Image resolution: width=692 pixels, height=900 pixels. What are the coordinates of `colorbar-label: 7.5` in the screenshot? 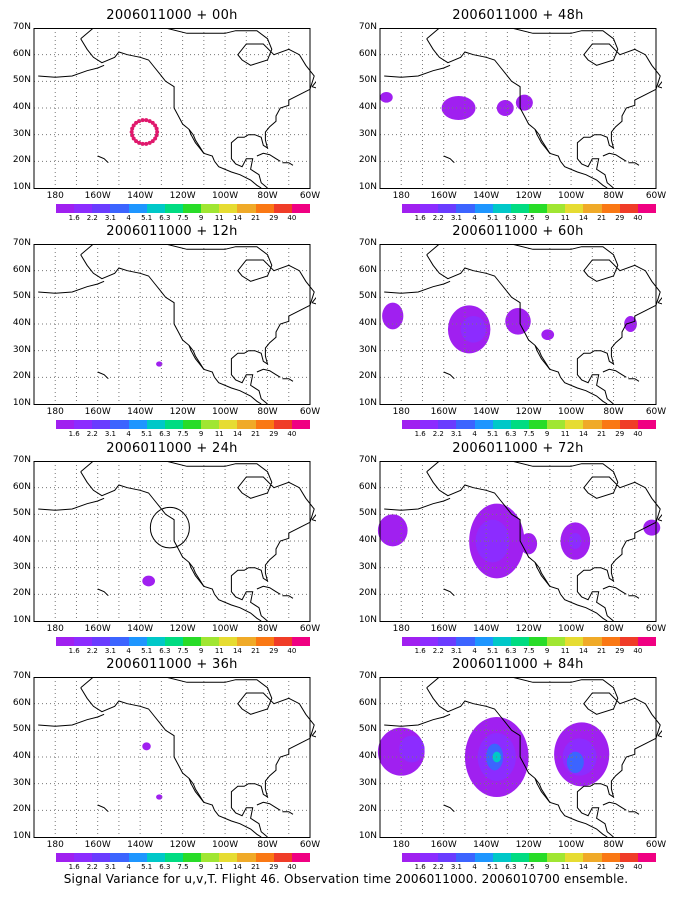 It's located at (529, 867).